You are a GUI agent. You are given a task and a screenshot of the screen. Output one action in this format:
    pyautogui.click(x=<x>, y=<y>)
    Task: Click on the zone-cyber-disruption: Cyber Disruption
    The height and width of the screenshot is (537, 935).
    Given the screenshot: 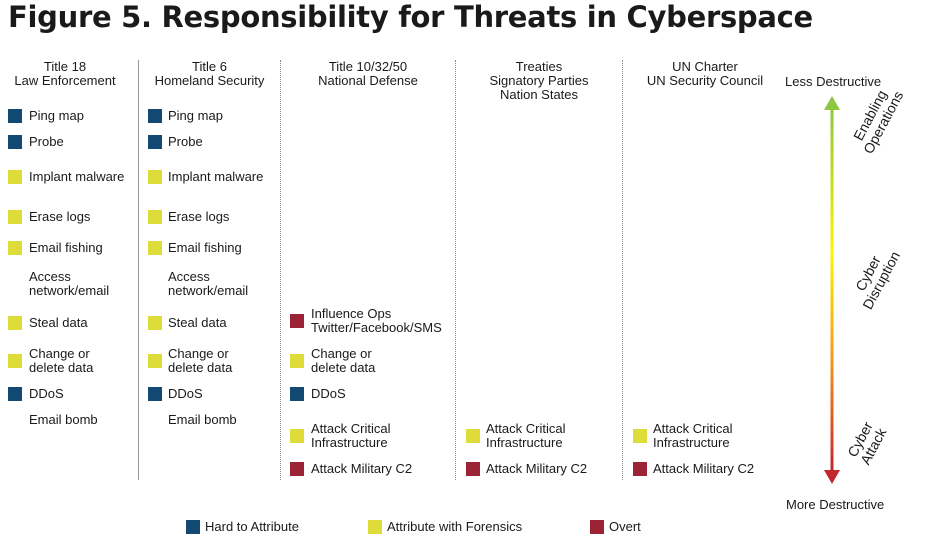 What is the action you would take?
    pyautogui.click(x=878, y=280)
    